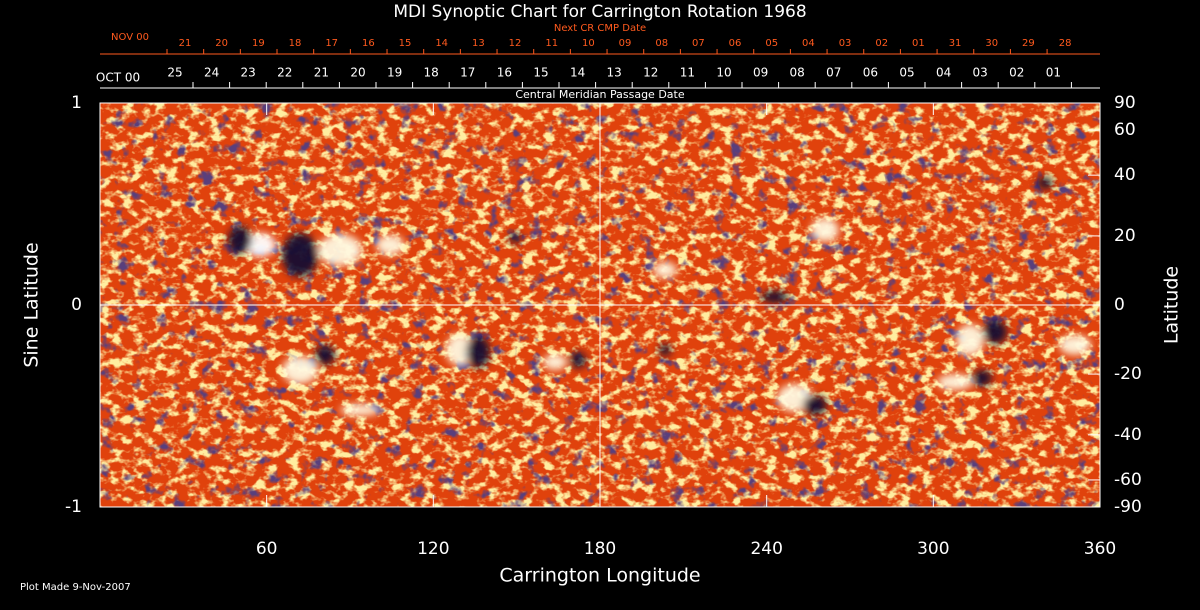 The image size is (1200, 610). I want to click on cmp-day: 13, so click(614, 73).